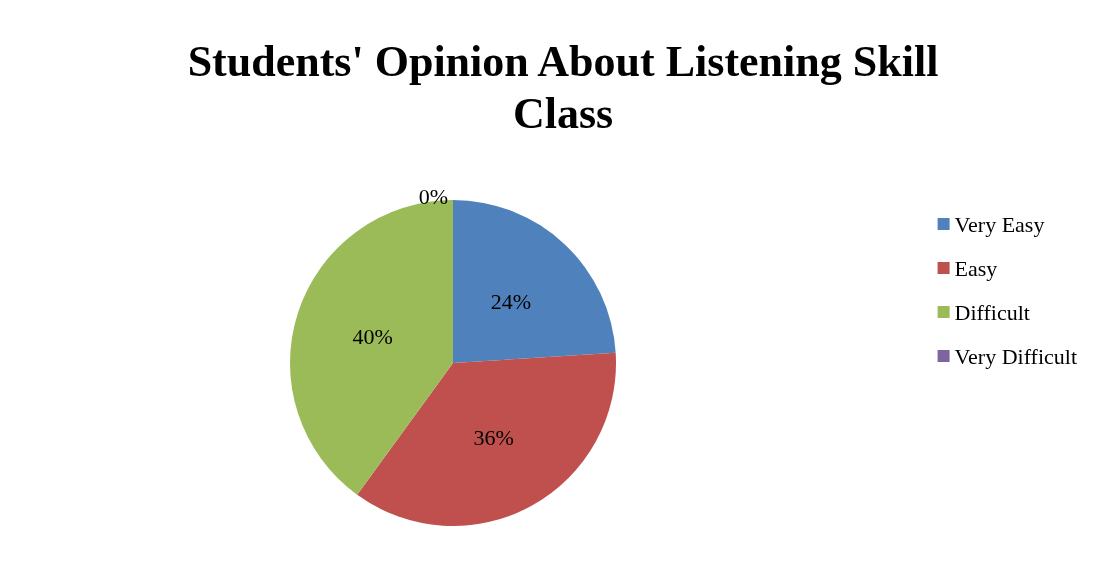  Describe the element at coordinates (999, 224) in the screenshot. I see `legend-label: Very Easy` at that location.